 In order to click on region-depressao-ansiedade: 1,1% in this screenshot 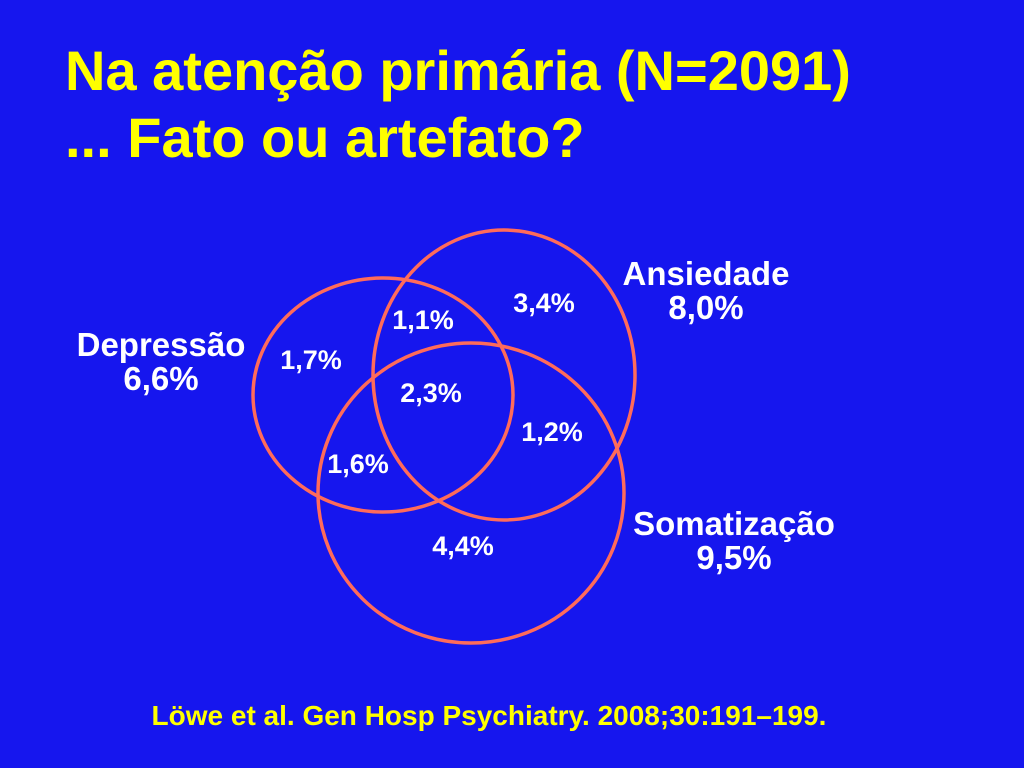, I will do `click(423, 320)`.